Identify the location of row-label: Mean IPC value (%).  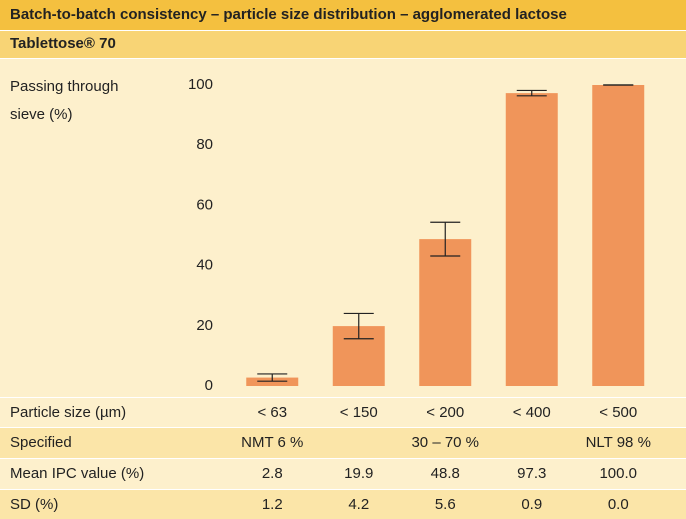
(77, 473).